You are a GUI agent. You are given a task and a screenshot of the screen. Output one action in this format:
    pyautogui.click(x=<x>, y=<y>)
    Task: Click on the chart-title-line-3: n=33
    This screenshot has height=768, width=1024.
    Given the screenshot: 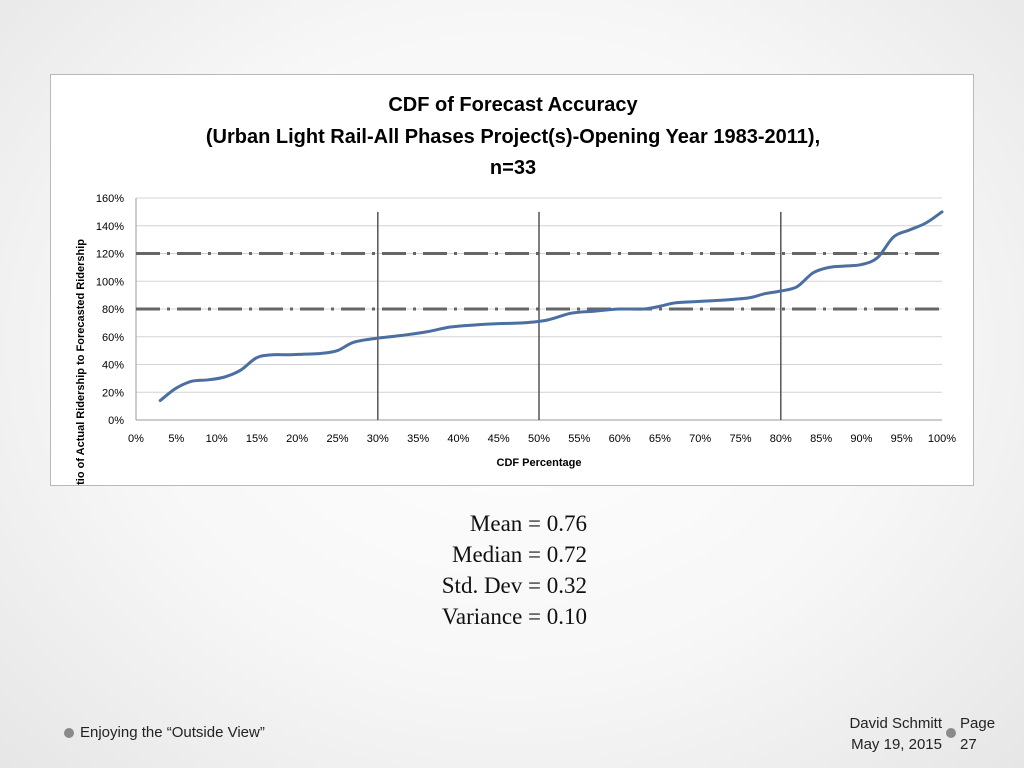 What is the action you would take?
    pyautogui.click(x=513, y=168)
    